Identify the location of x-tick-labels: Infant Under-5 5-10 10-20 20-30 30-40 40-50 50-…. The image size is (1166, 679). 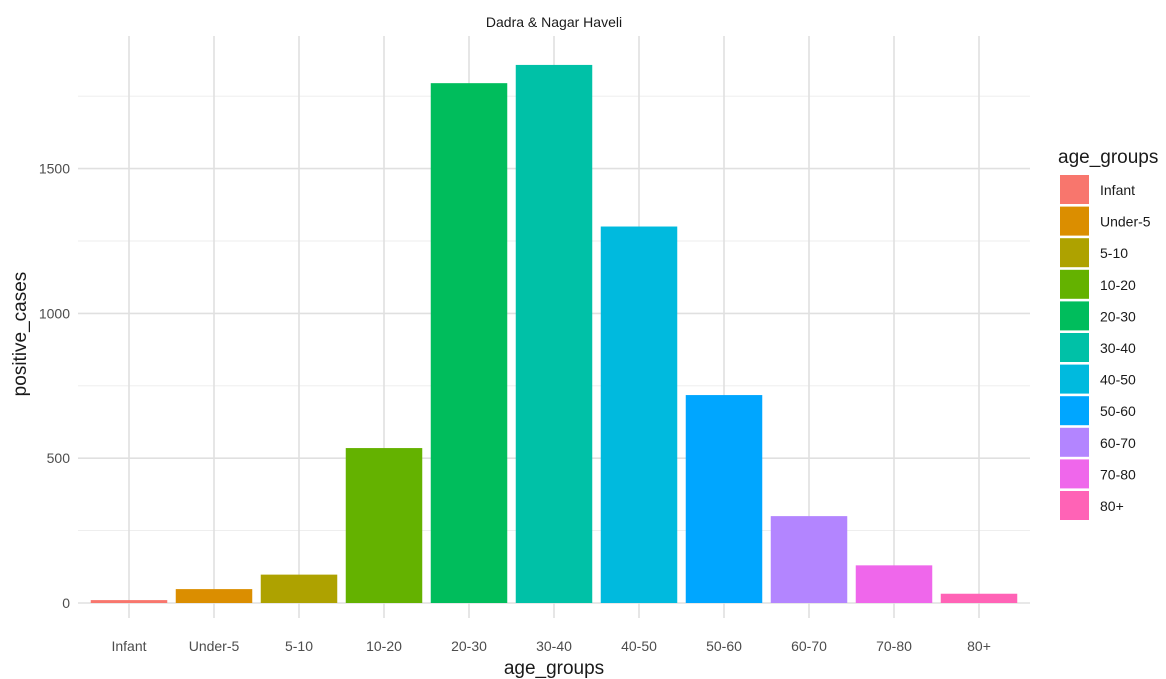
(550, 646).